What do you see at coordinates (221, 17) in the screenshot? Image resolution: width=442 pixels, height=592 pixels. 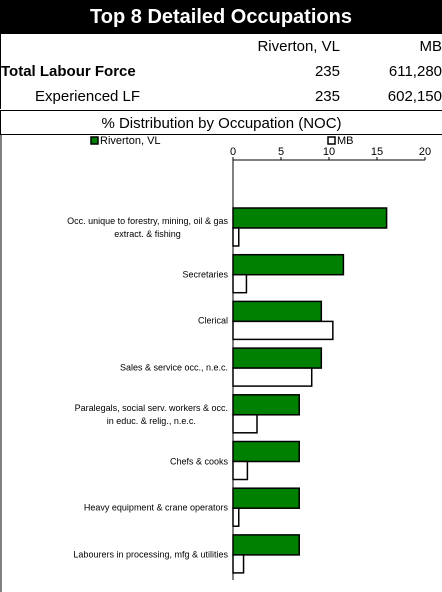 I see `header-title: Top 8 Detailed Occupations` at bounding box center [221, 17].